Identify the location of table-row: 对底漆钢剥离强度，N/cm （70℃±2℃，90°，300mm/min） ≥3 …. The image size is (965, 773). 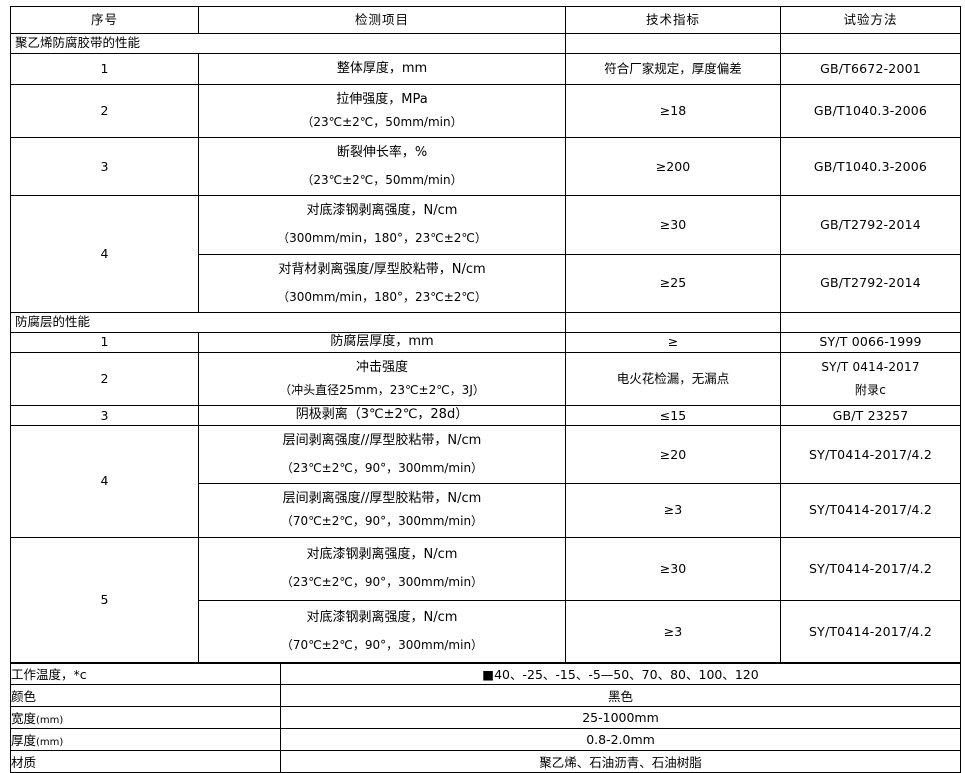
(486, 631).